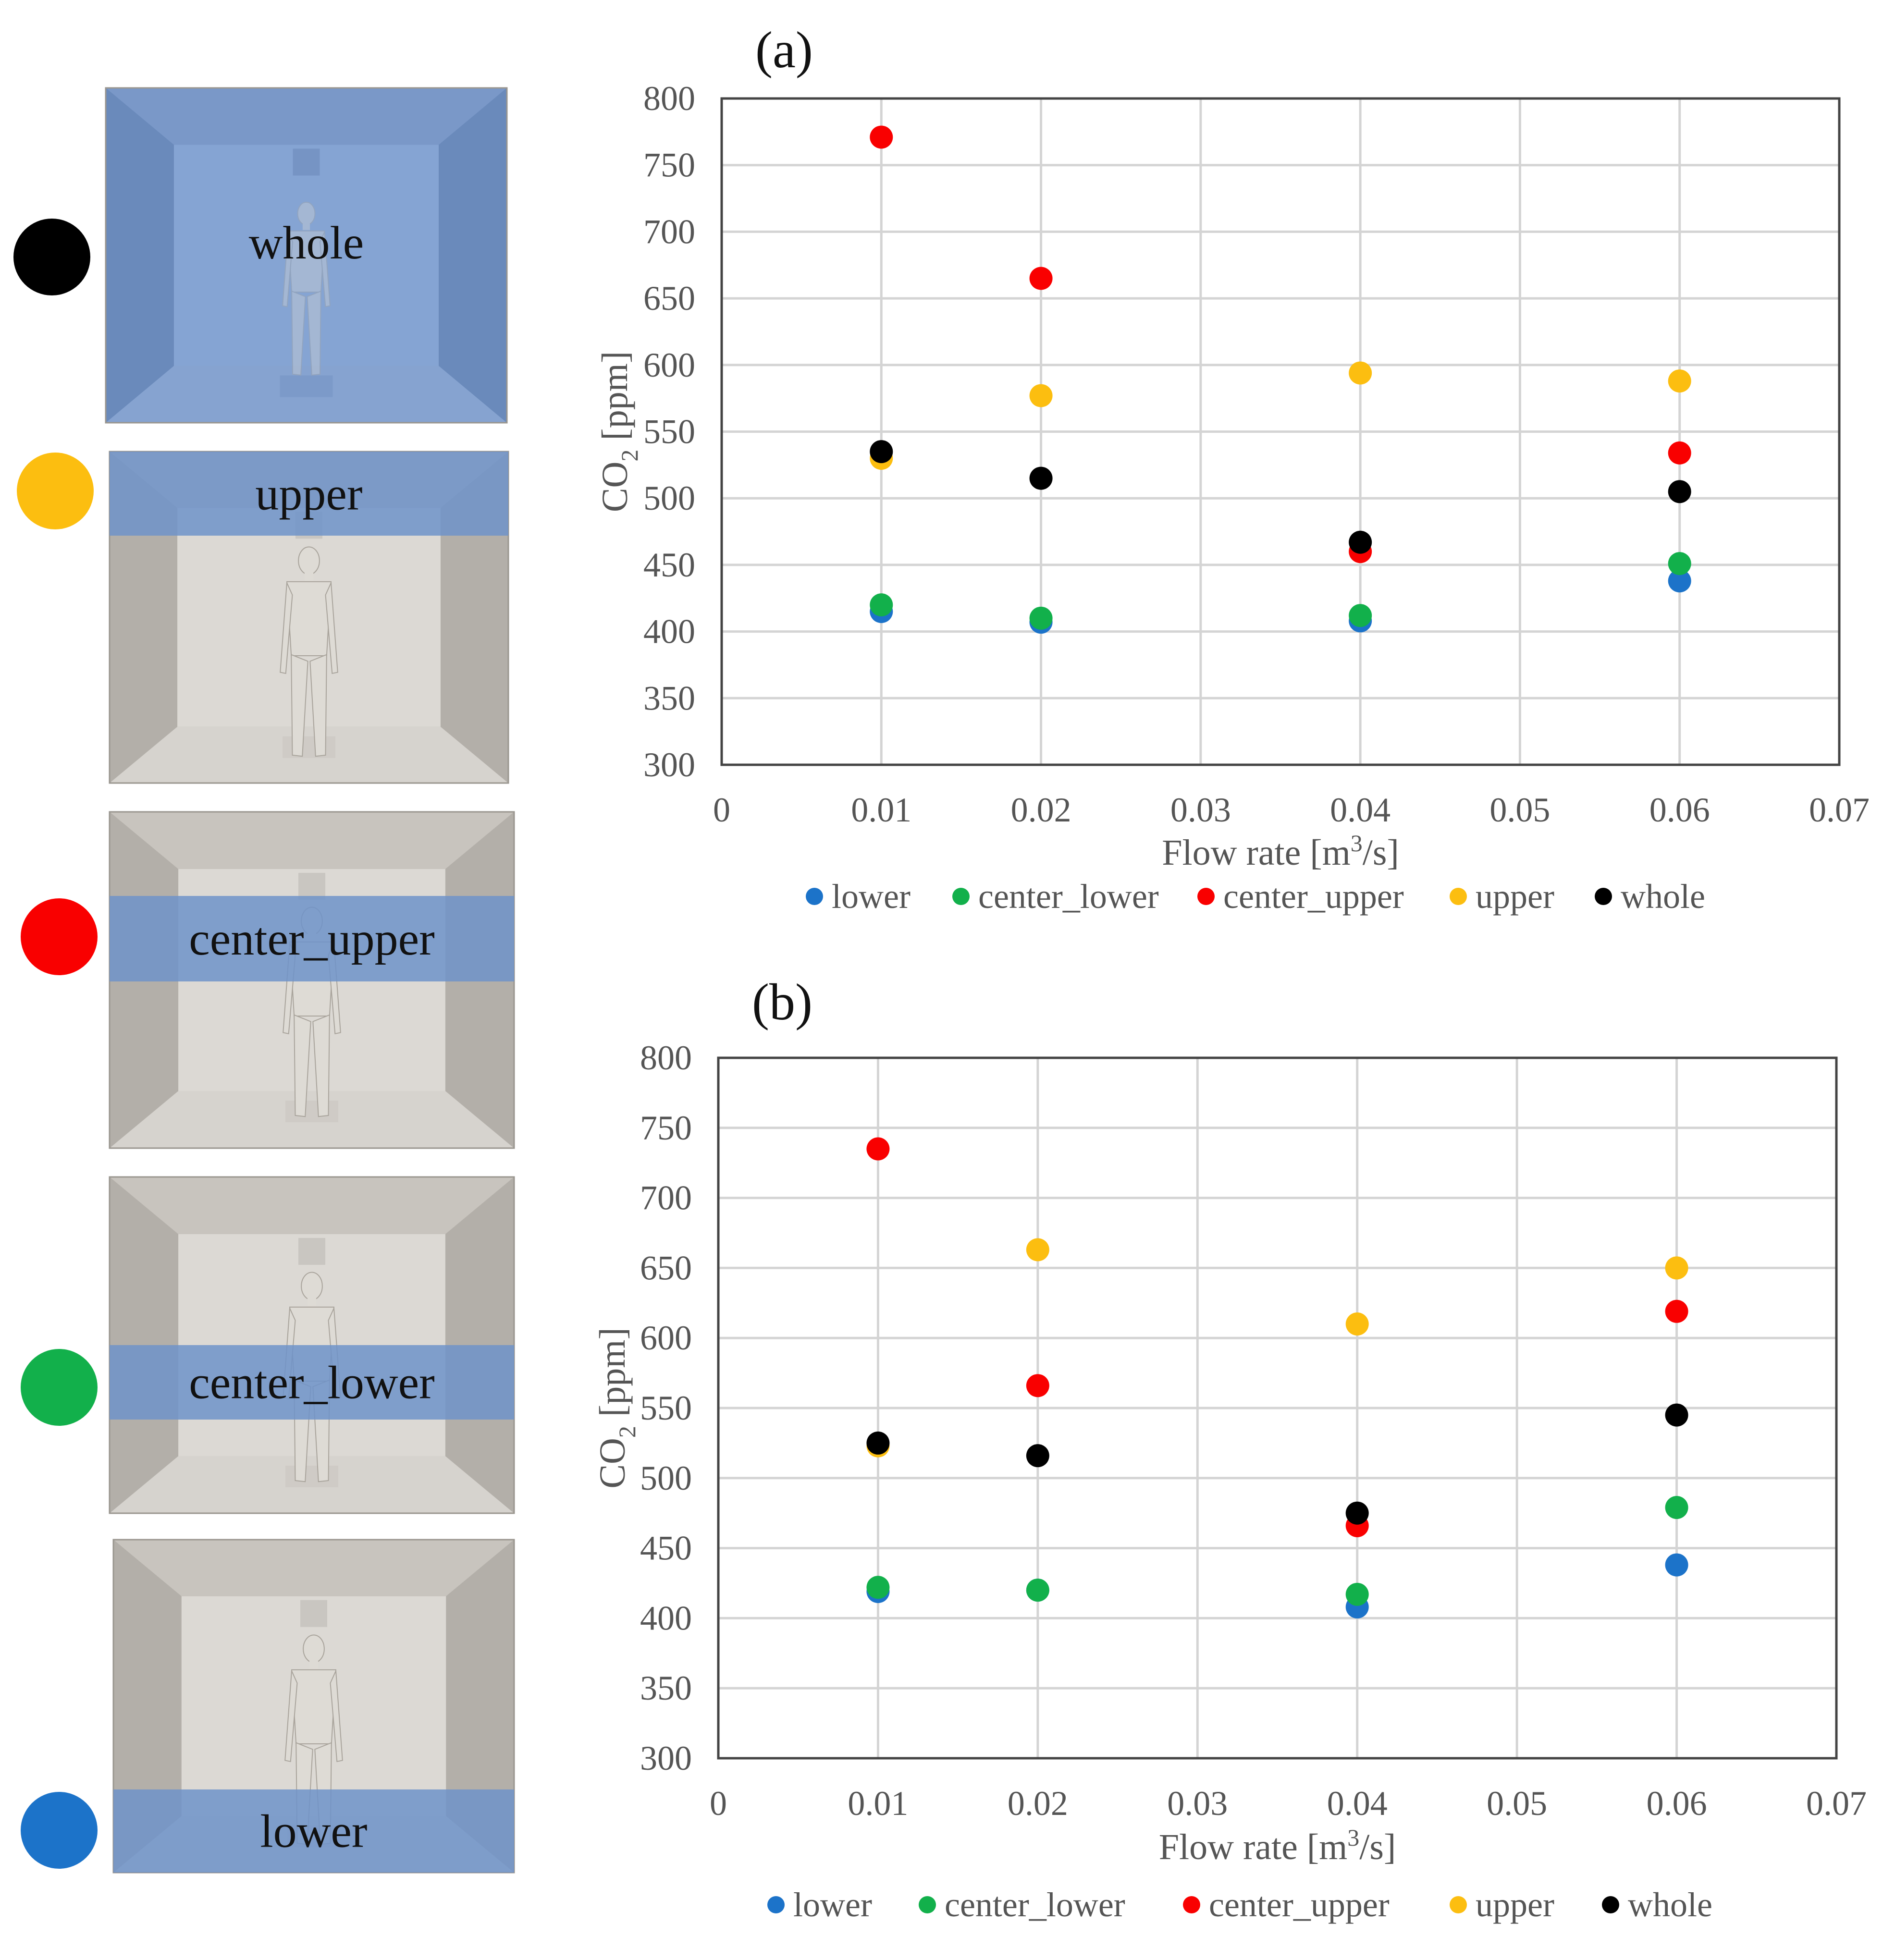 The image size is (1883, 1960). Describe the element at coordinates (1357, 1804) in the screenshot. I see `x-tick-label: 0.04` at that location.